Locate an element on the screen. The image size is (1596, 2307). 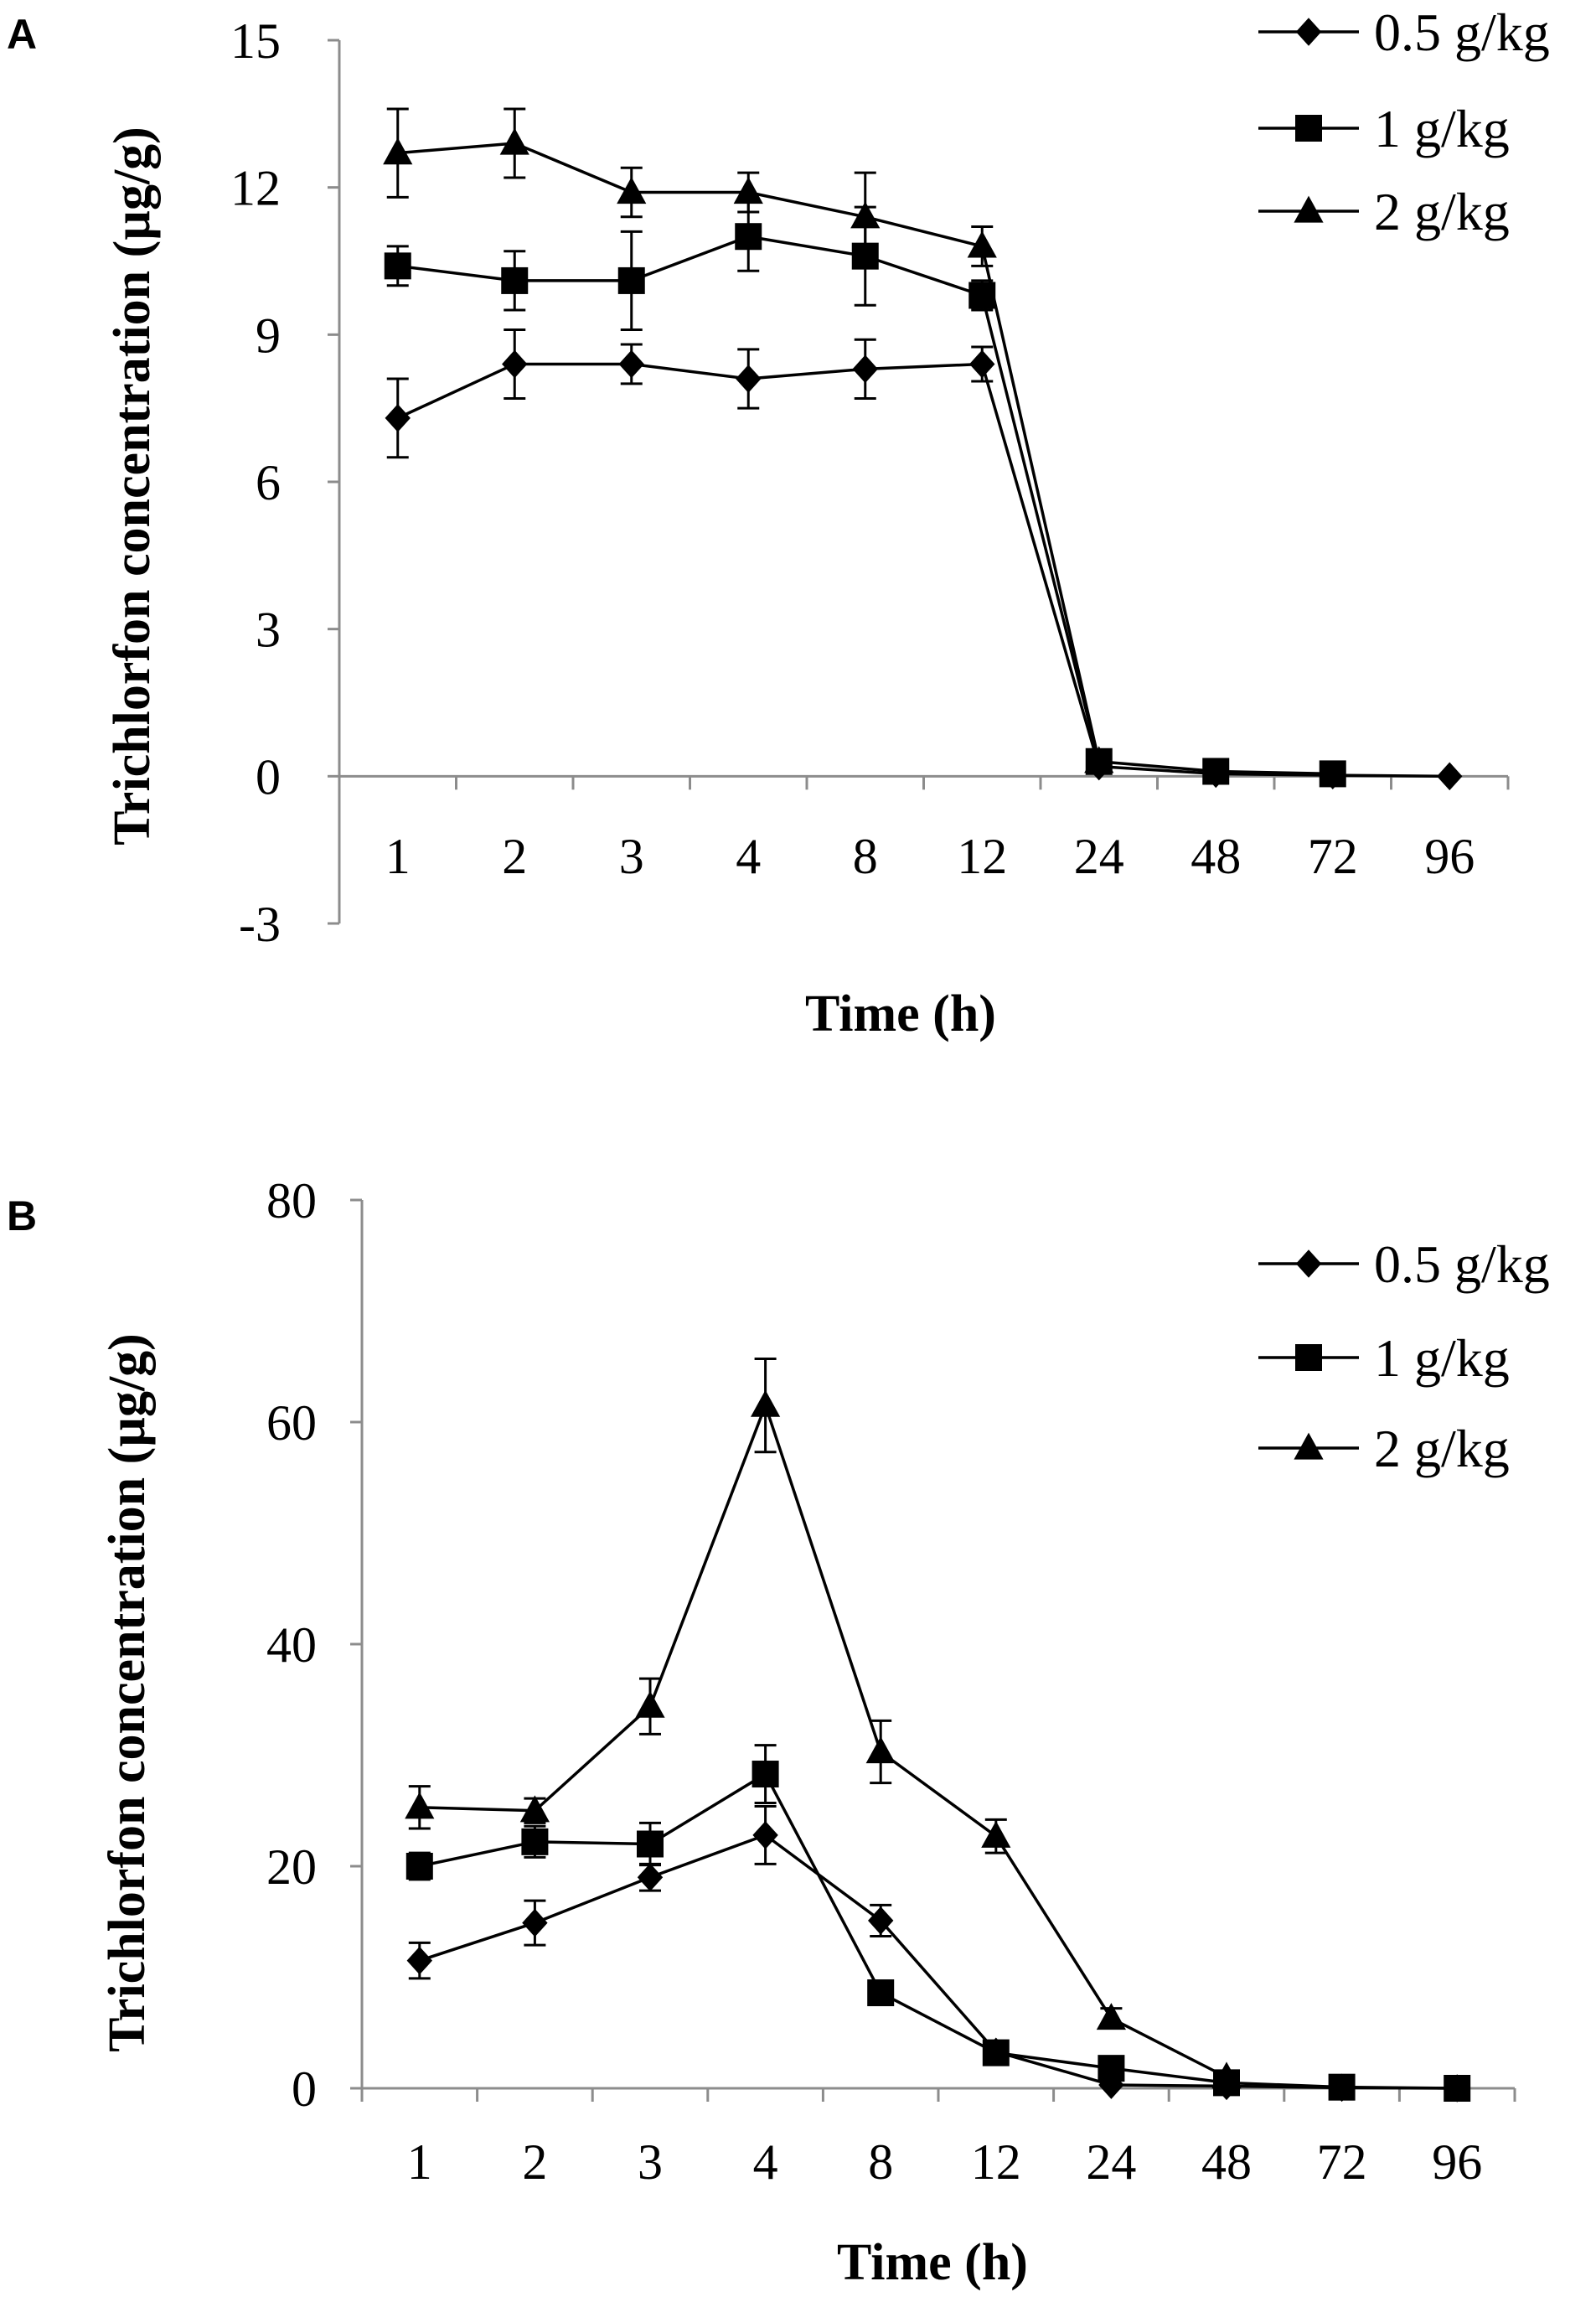
y-tick-label: 80 is located at coordinates (291, 1201).